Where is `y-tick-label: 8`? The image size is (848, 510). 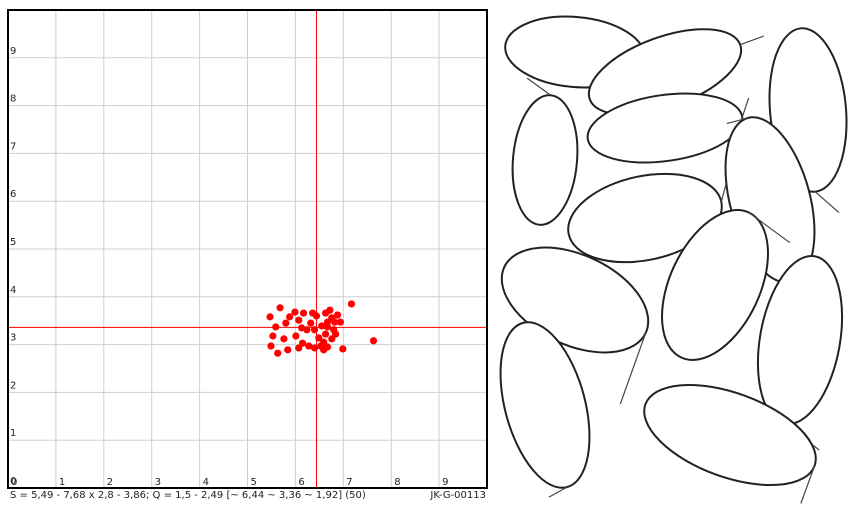 y-tick-label: 8 is located at coordinates (13, 99).